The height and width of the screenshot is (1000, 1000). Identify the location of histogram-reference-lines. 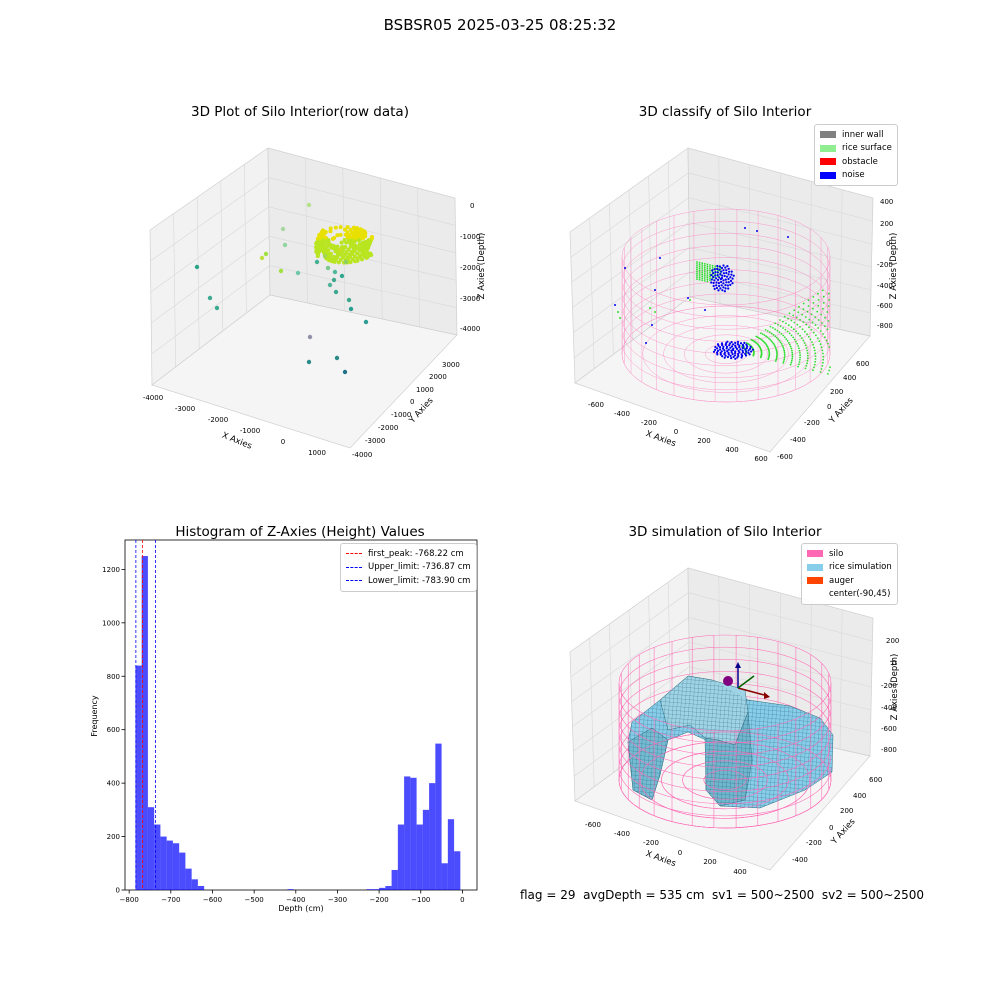
(145, 715).